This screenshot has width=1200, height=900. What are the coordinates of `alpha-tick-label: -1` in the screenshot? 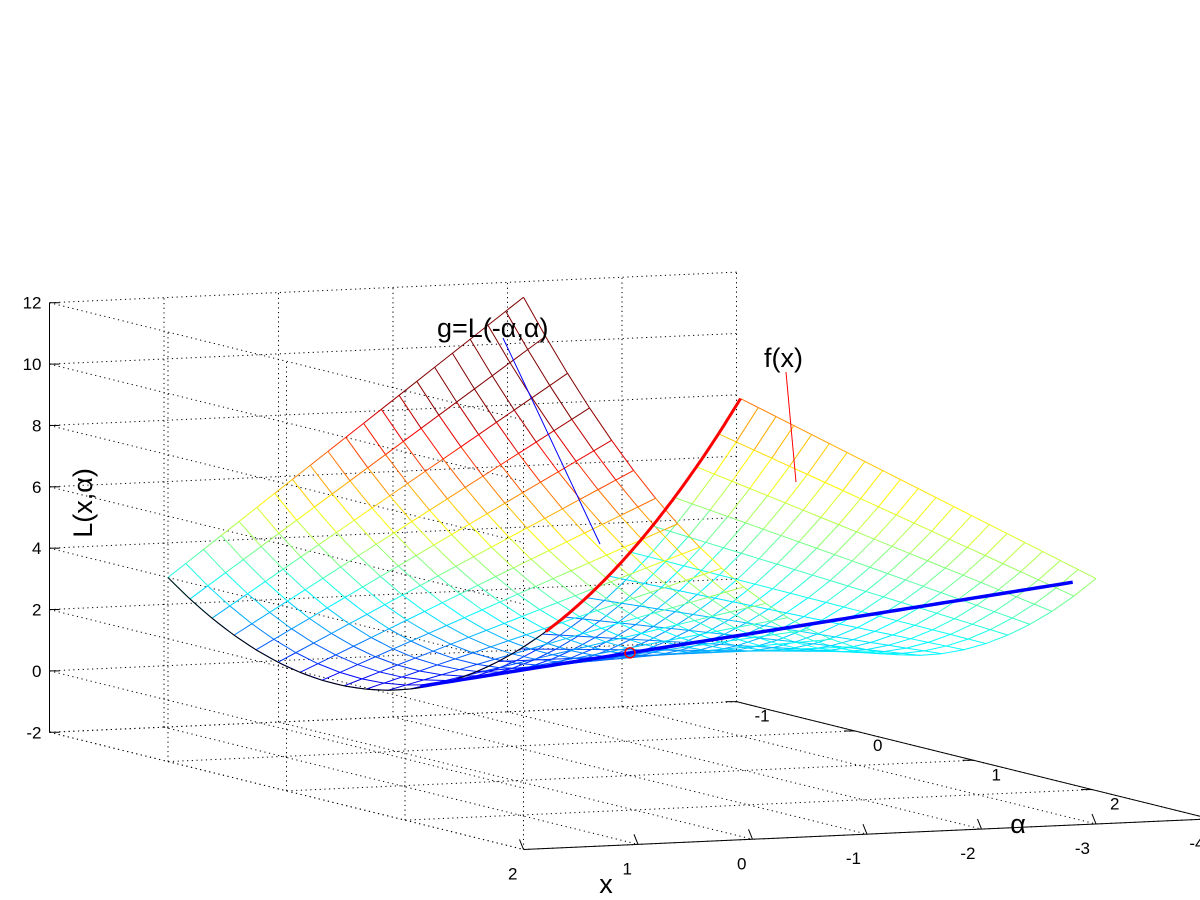 It's located at (762, 716).